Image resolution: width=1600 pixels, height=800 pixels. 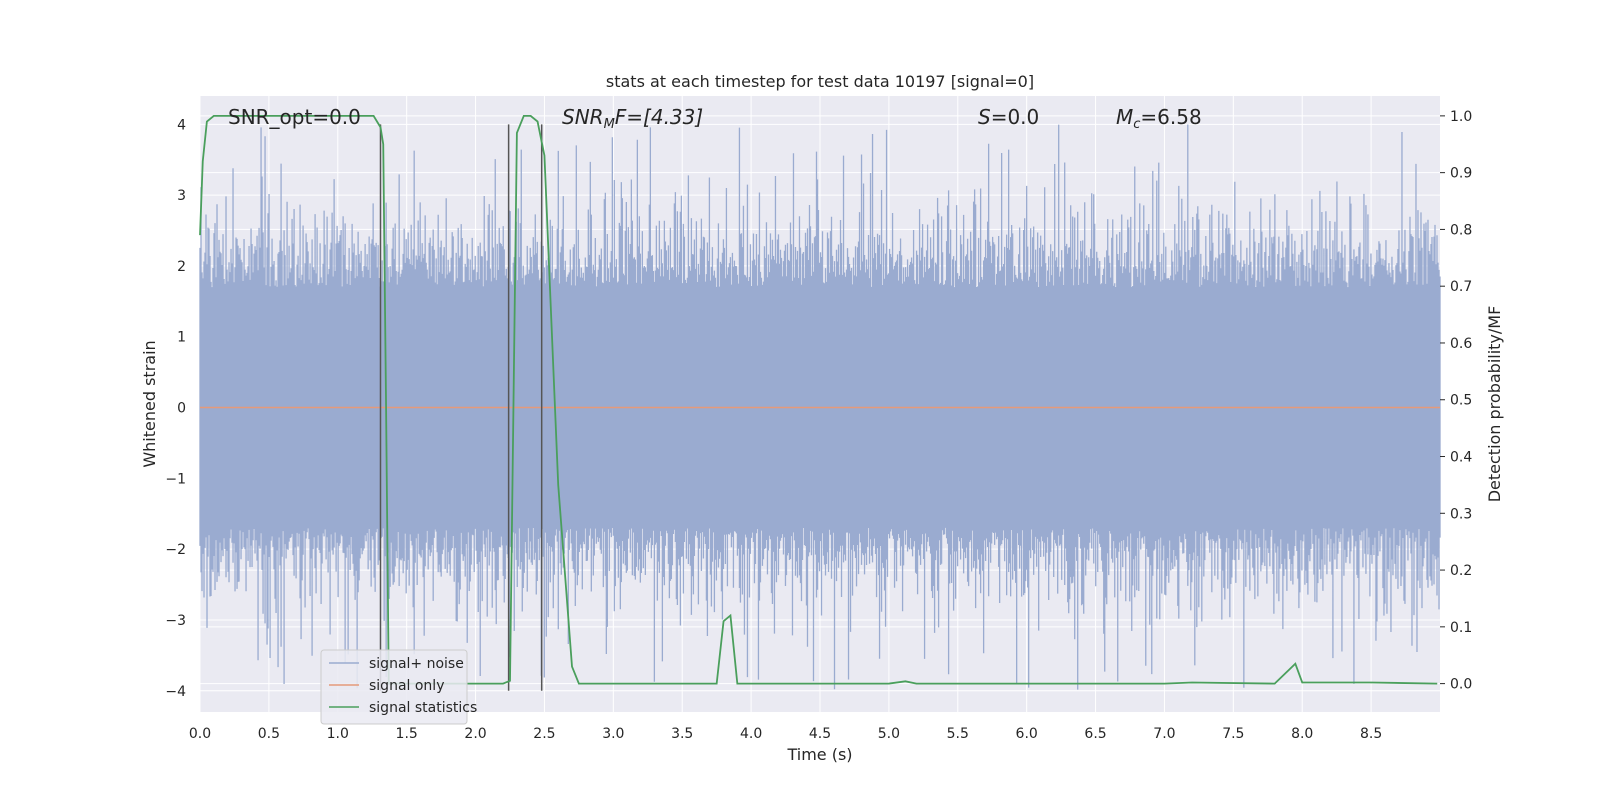 I want to click on y-tick-label: 0, so click(x=181, y=409).